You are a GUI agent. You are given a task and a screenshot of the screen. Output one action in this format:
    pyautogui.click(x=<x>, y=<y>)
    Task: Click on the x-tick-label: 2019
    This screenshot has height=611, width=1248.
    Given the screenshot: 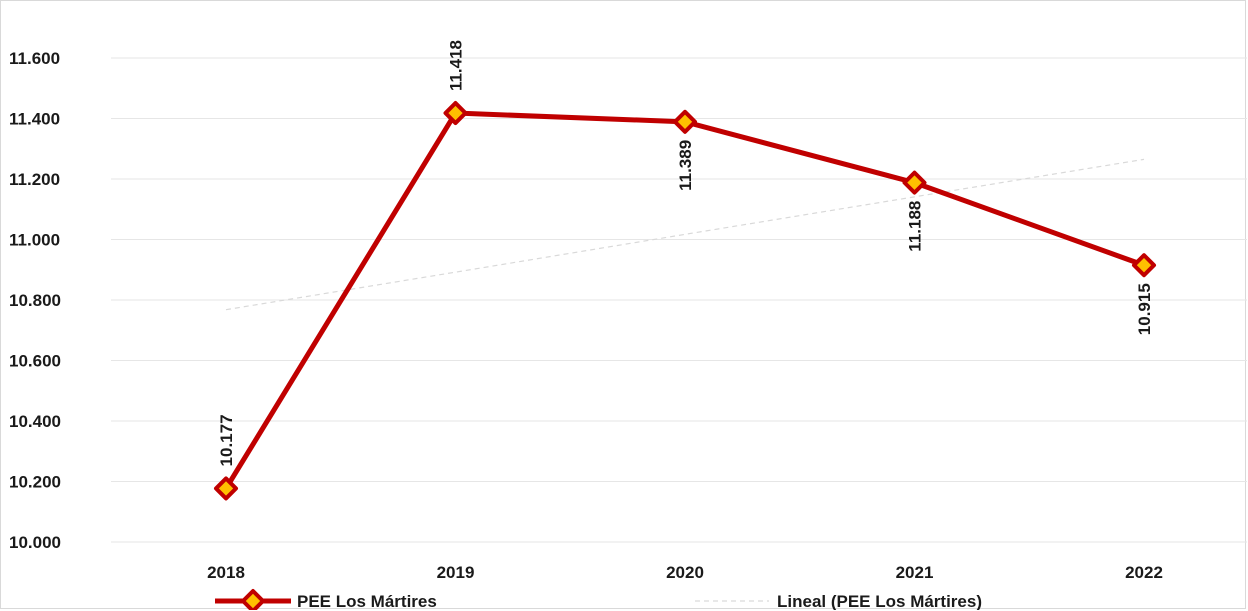 What is the action you would take?
    pyautogui.click(x=456, y=572)
    